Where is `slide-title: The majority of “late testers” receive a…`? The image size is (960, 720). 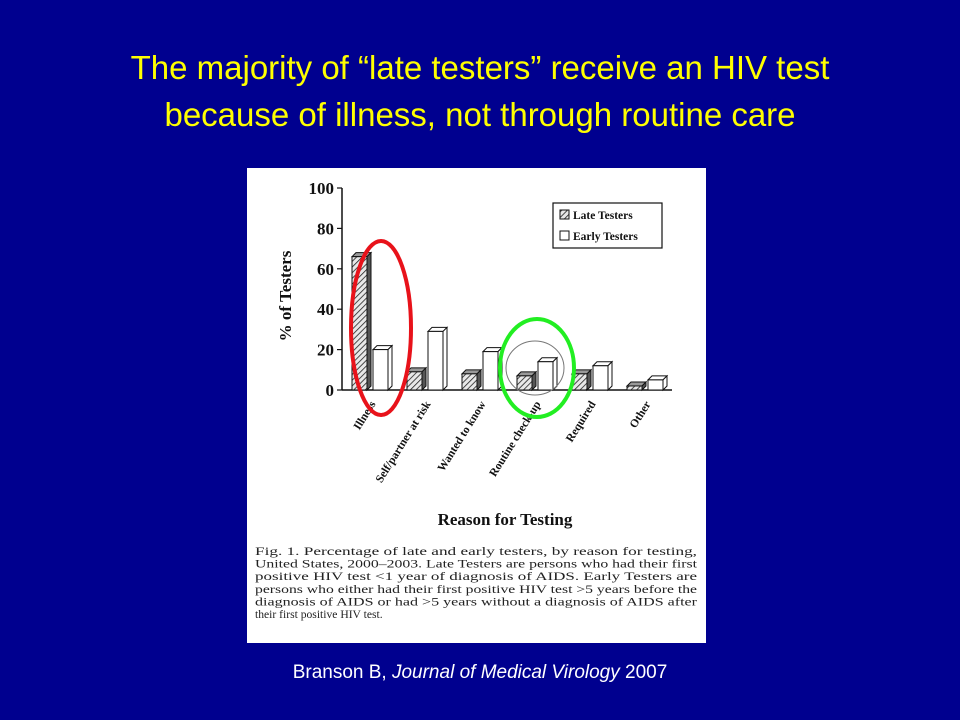
slide-title: The majority of “late testers” receive a… is located at coordinates (480, 91).